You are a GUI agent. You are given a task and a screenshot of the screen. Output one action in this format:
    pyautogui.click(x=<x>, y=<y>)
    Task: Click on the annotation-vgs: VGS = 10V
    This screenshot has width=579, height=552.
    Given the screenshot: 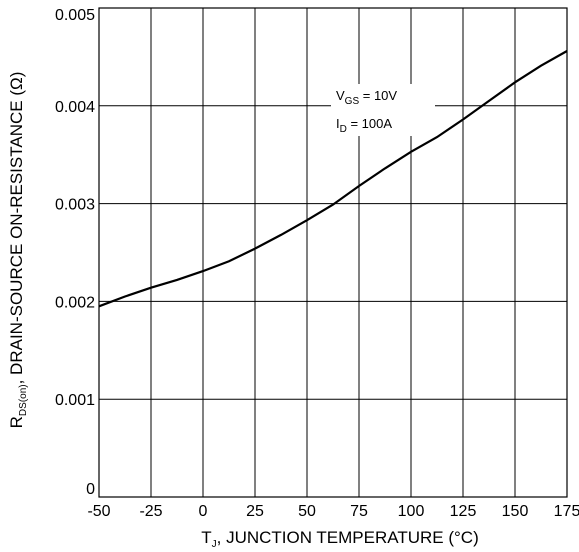 What is the action you would take?
    pyautogui.click(x=366, y=97)
    